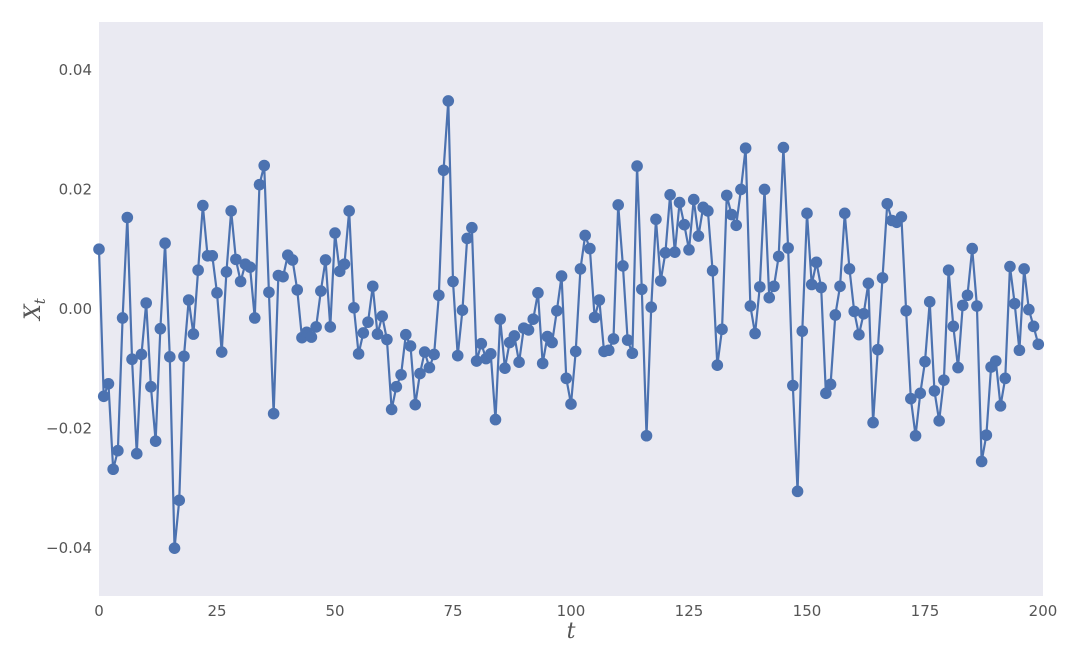  What do you see at coordinates (69, 429) in the screenshot?
I see `y-tick-label: −0.02` at bounding box center [69, 429].